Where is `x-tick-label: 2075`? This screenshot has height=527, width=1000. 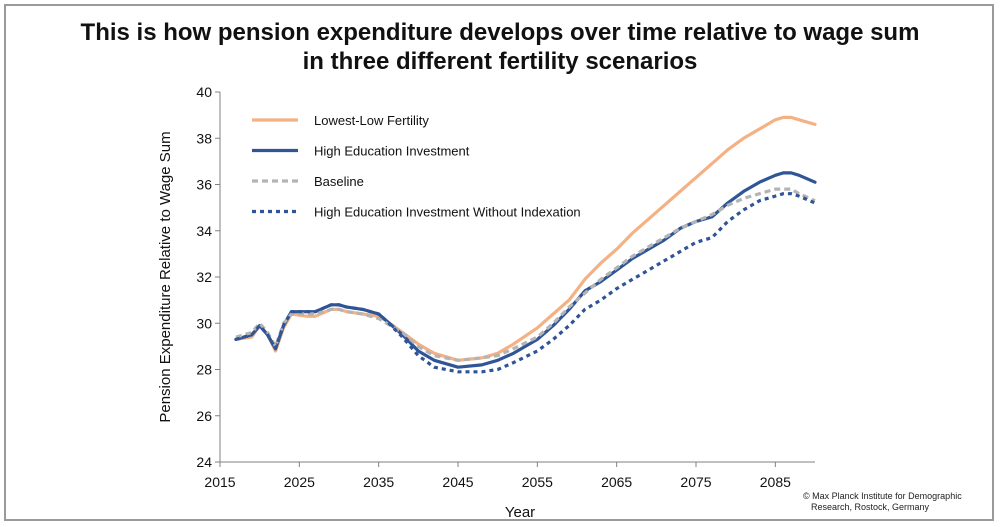
x-tick-label: 2075 is located at coordinates (695, 482).